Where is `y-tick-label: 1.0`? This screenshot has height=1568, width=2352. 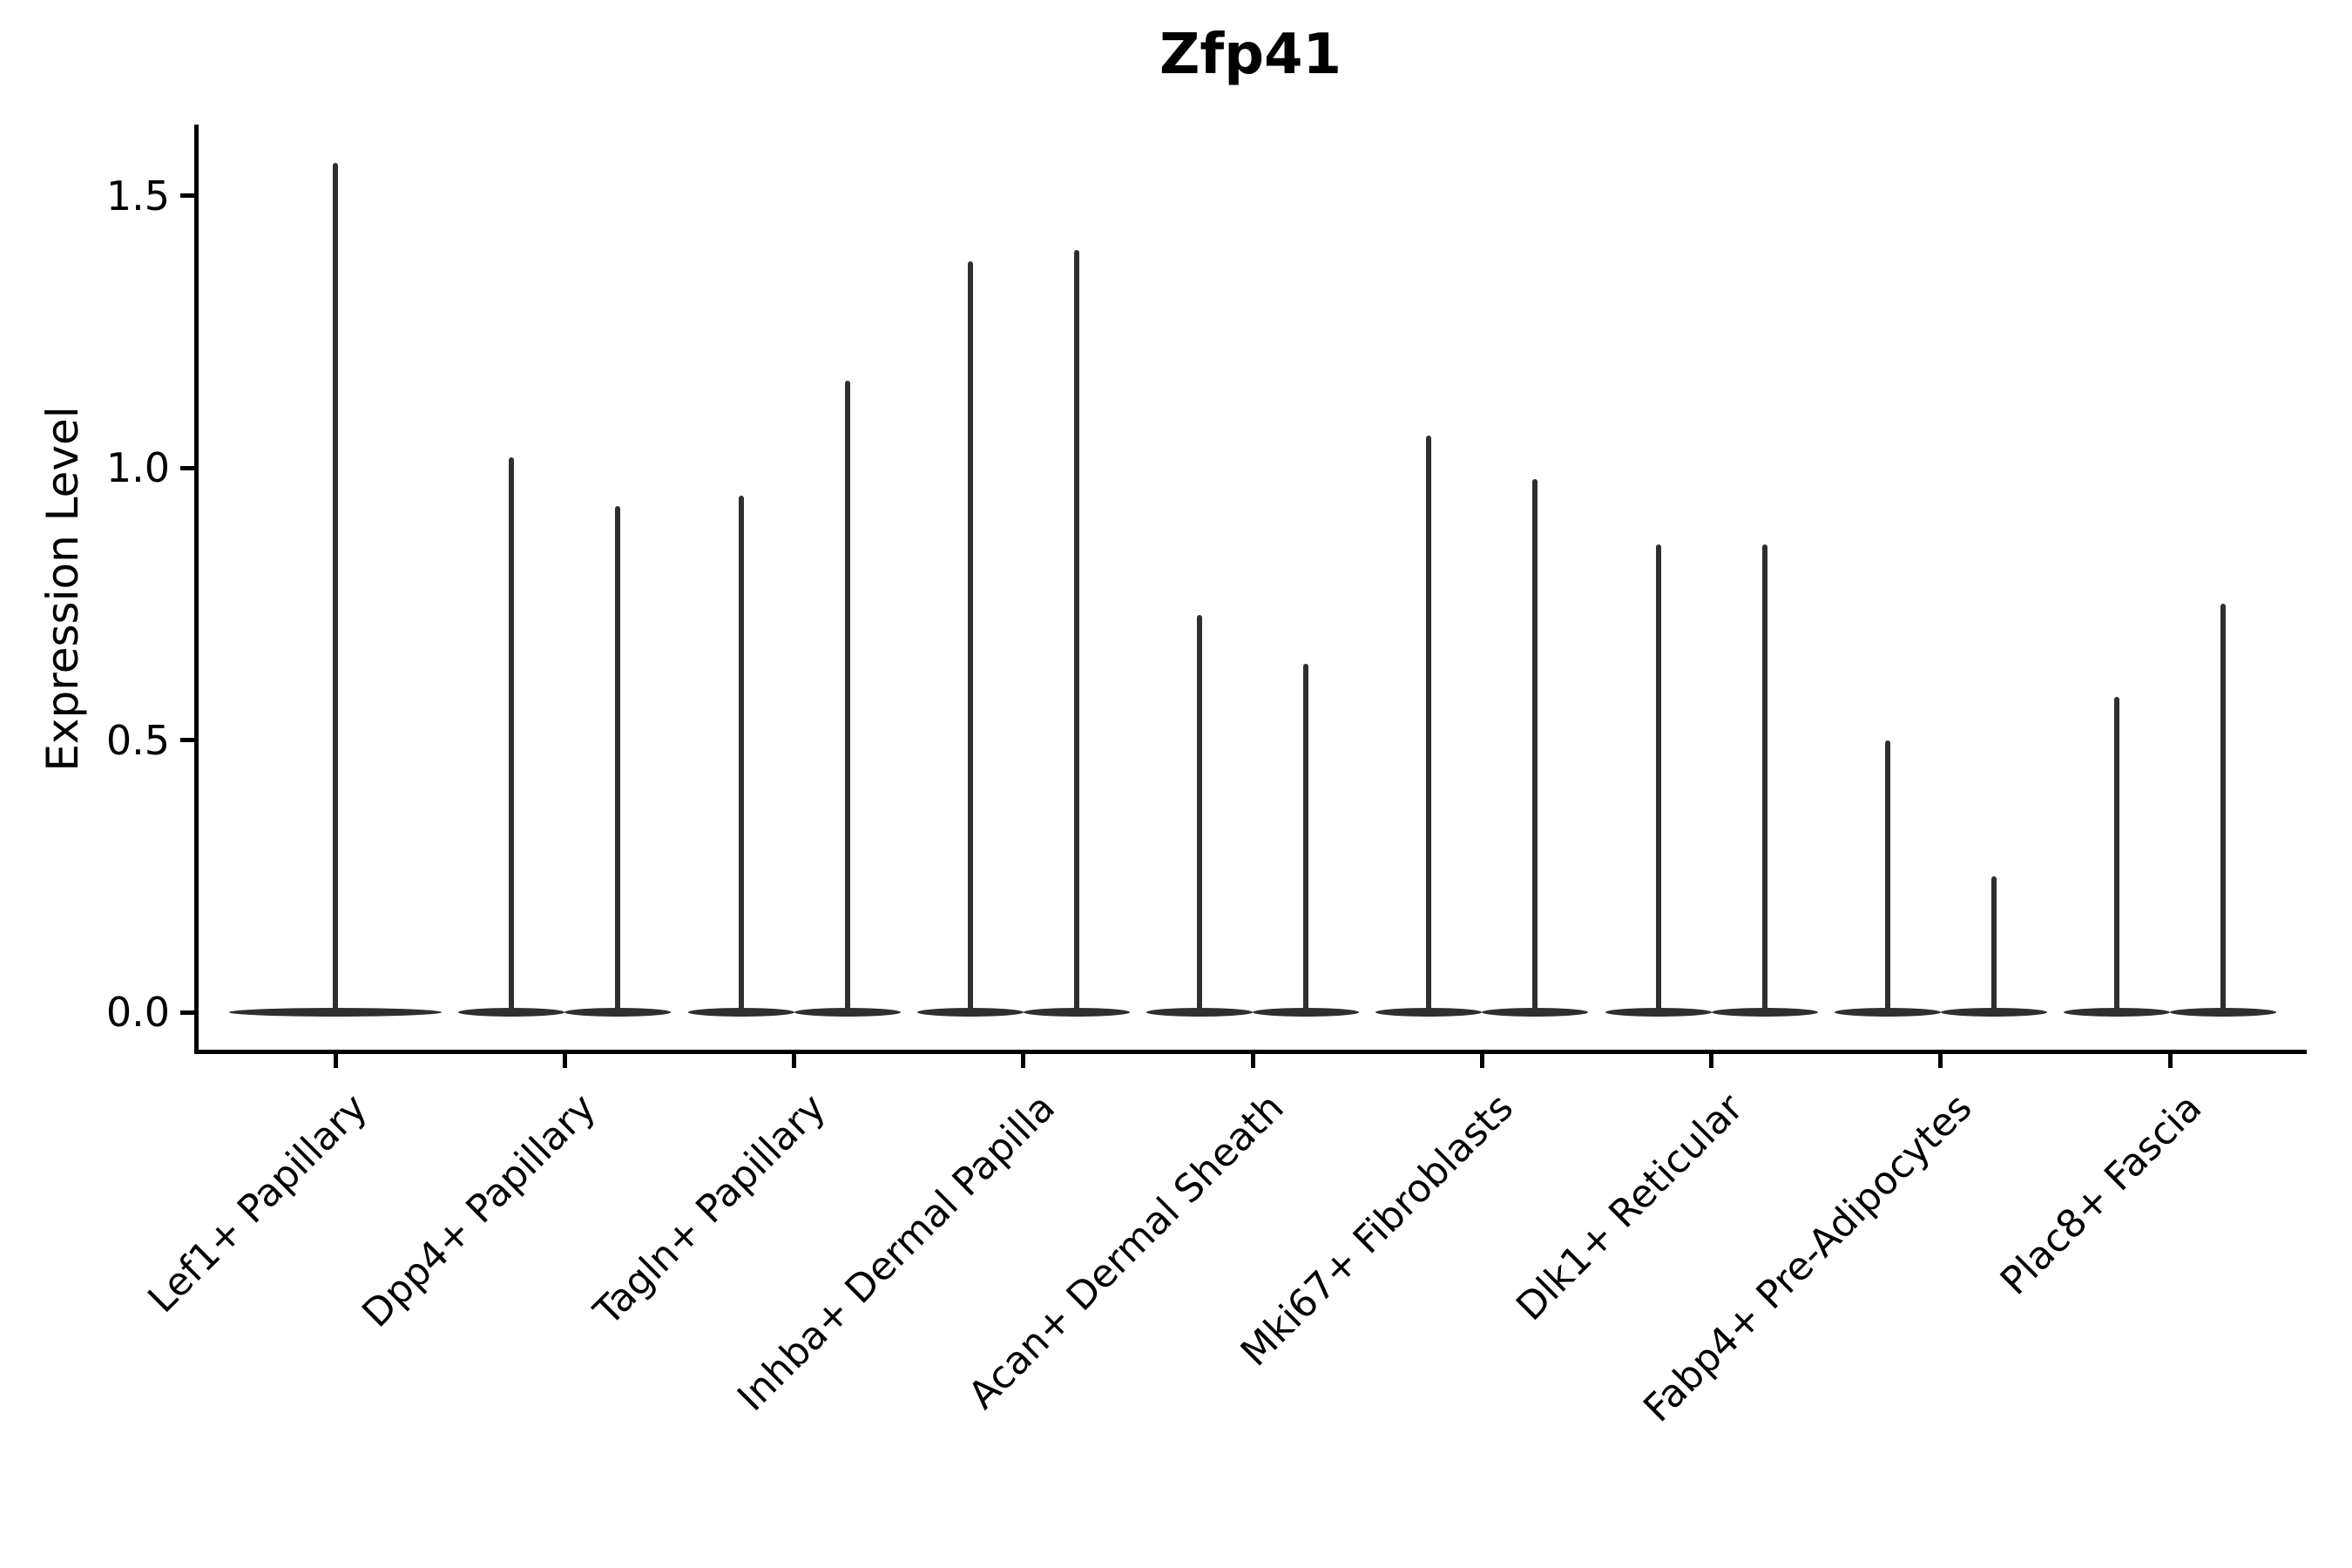 y-tick-label: 1.0 is located at coordinates (137, 468).